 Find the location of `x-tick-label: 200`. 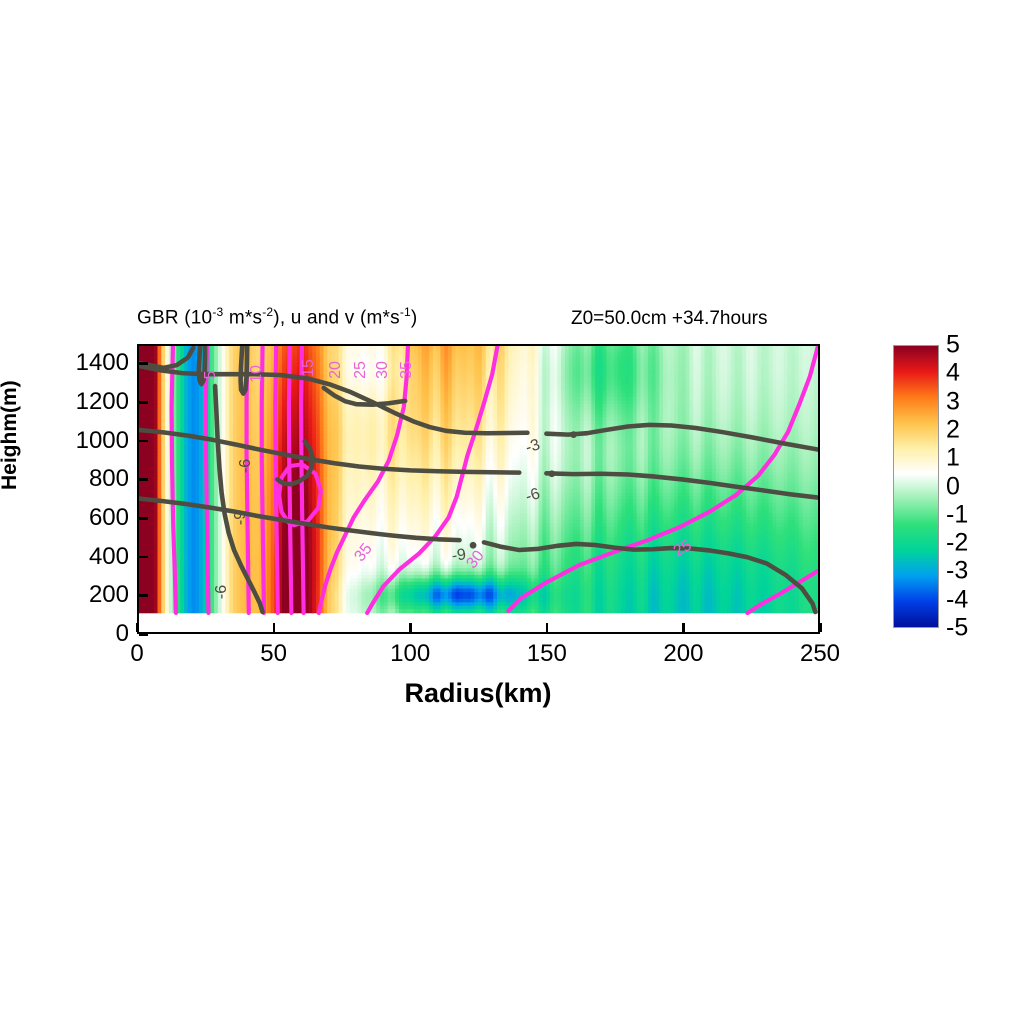

x-tick-label: 200 is located at coordinates (683, 653).